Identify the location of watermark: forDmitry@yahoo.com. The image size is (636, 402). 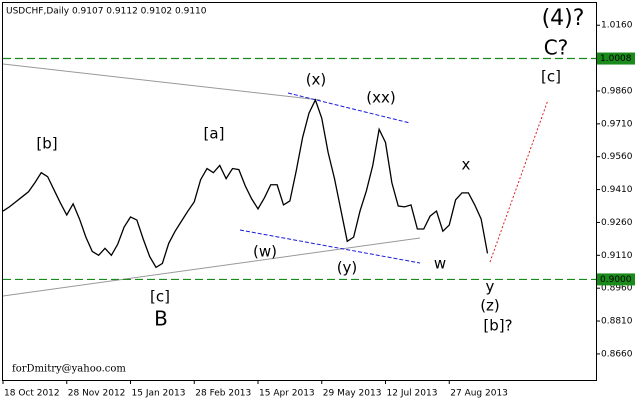
(69, 369).